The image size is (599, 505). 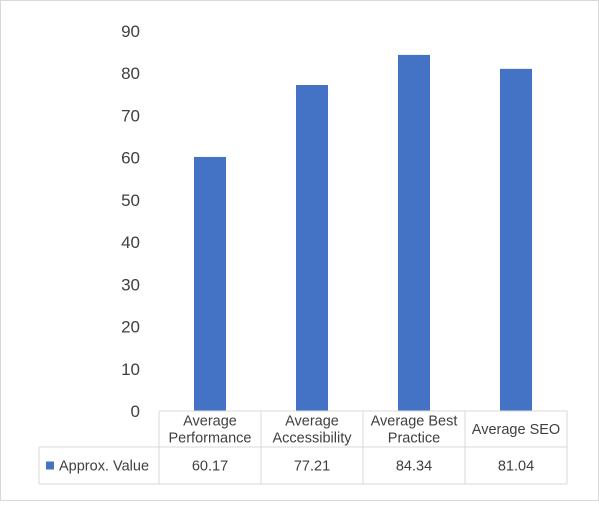 What do you see at coordinates (209, 430) in the screenshot?
I see `category-label: Average Performance` at bounding box center [209, 430].